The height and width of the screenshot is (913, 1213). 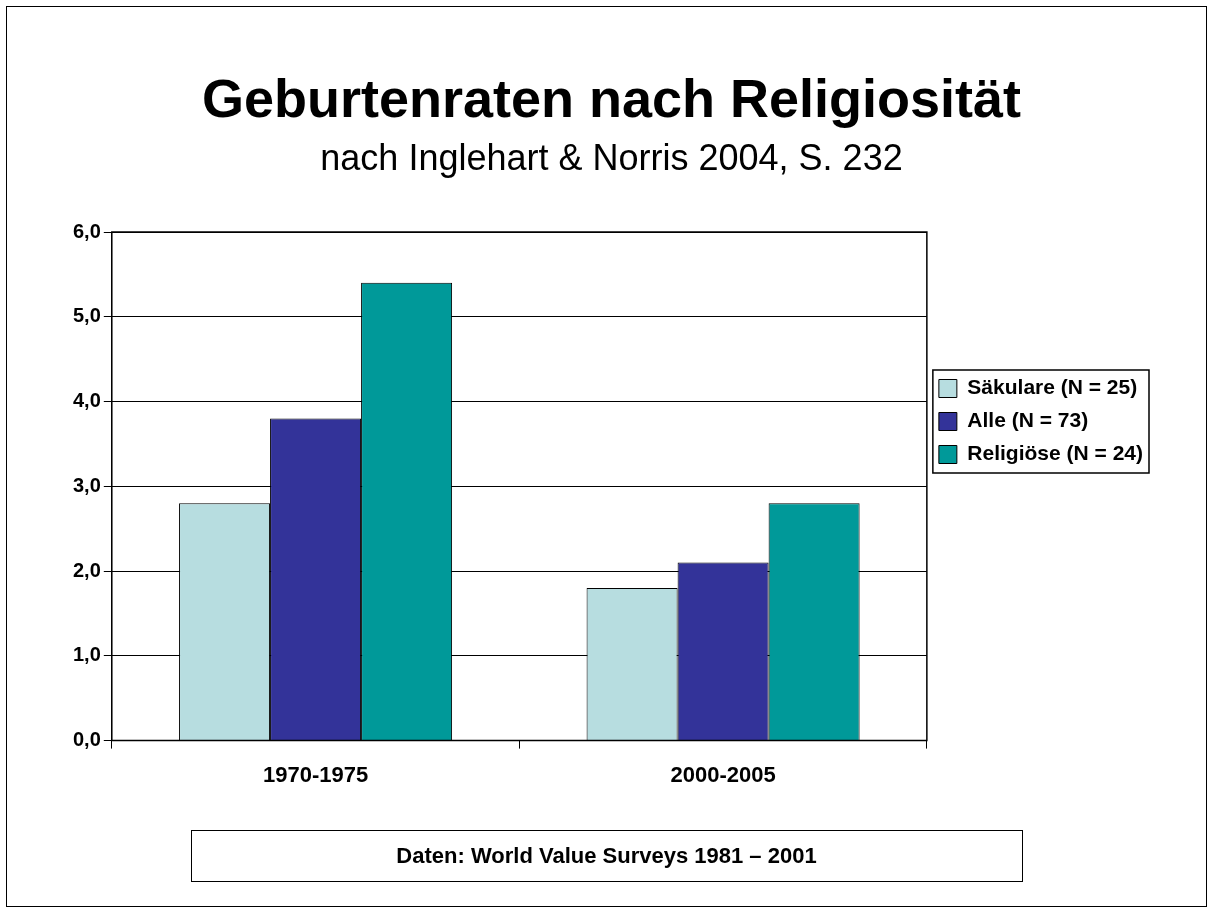 I want to click on y-tick-label: 0,0, so click(x=86, y=739).